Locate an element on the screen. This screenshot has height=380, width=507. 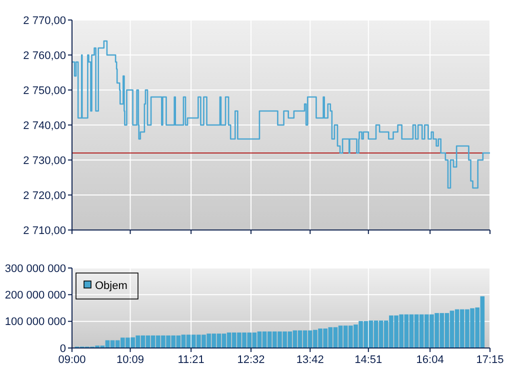
y-tick-label: 100 000 000 is located at coordinates (35, 322).